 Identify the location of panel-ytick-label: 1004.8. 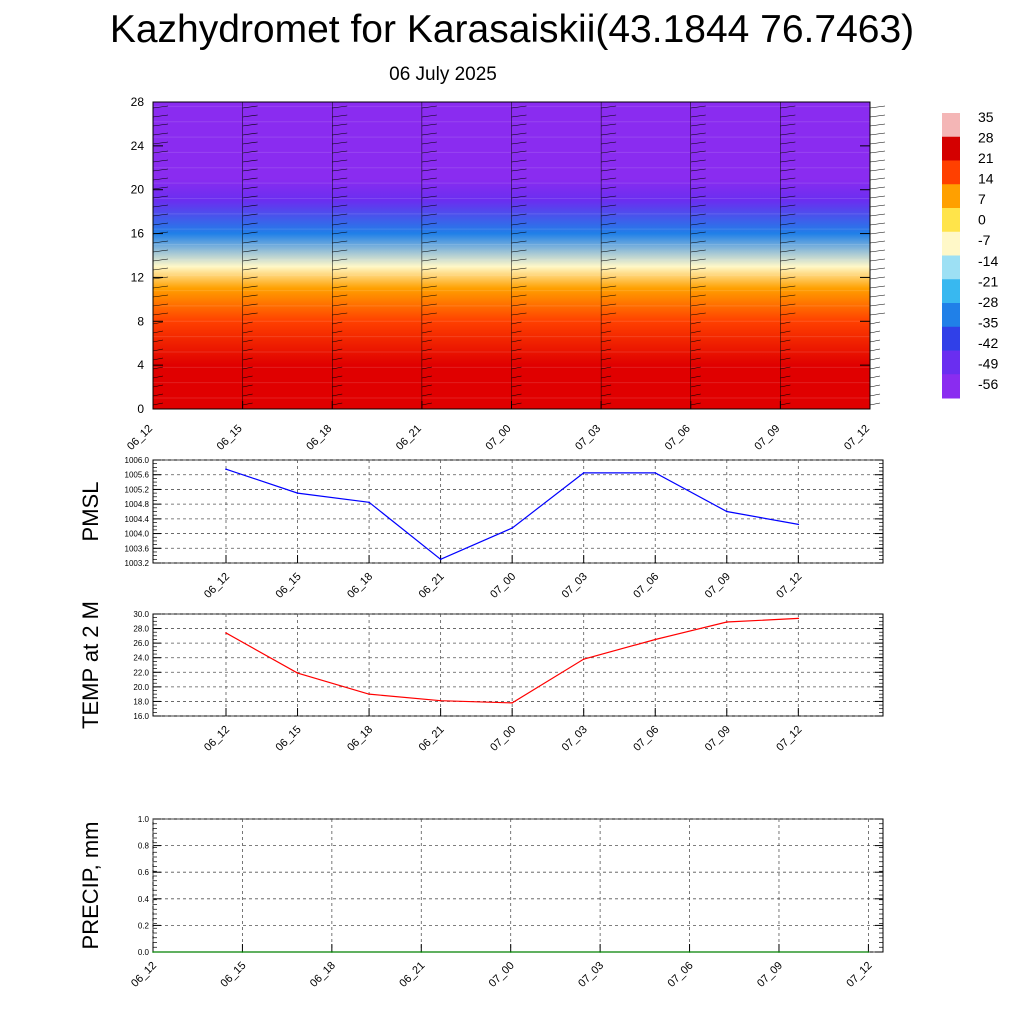
(137, 504).